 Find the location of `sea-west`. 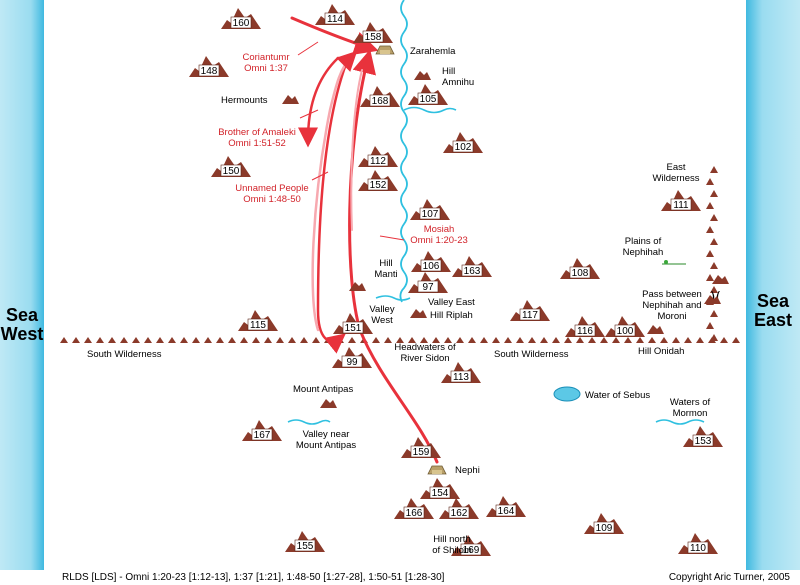

sea-west is located at coordinates (22, 285).